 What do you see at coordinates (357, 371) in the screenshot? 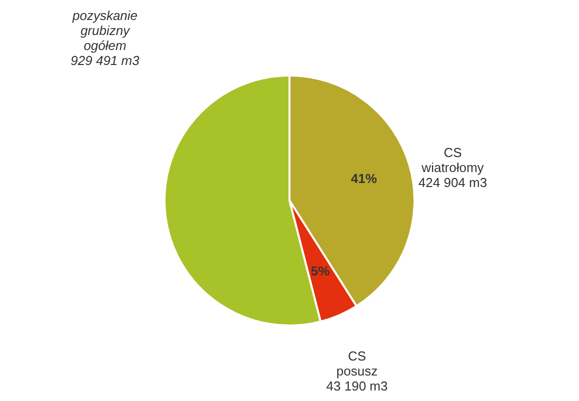
I see `slice-label: CS posusz 43 190 m3` at bounding box center [357, 371].